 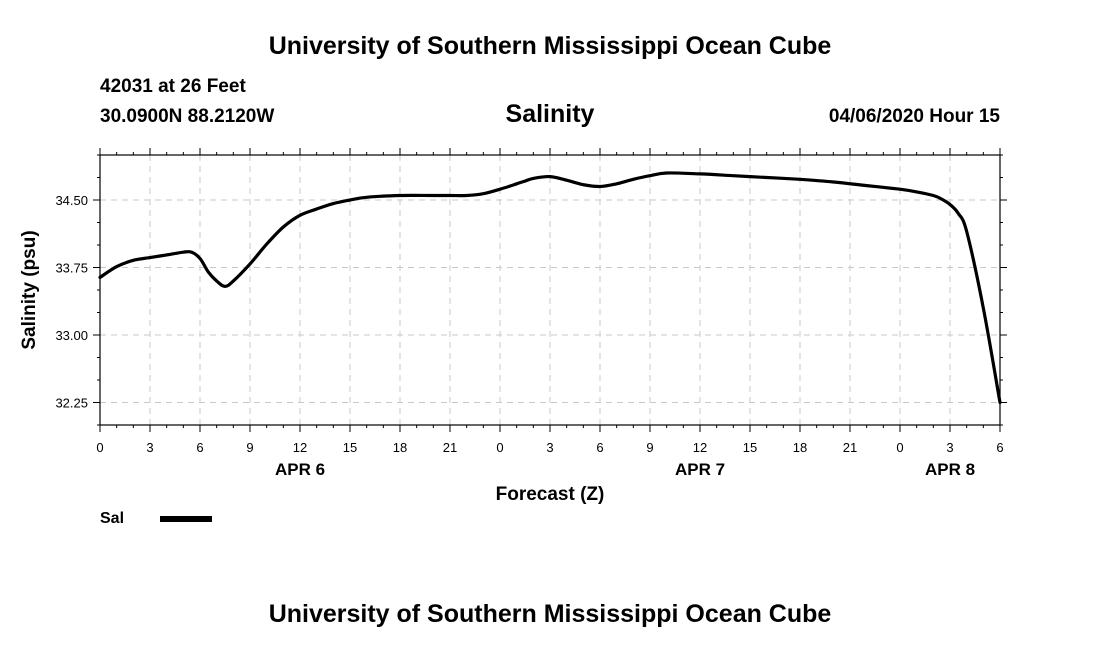 I want to click on date-label: APR 8, so click(x=950, y=469).